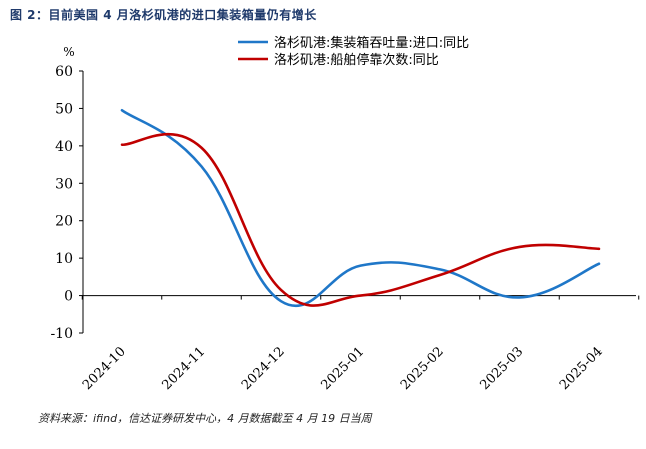  Describe the element at coordinates (64, 72) in the screenshot. I see `y-tick-label: 60` at that location.